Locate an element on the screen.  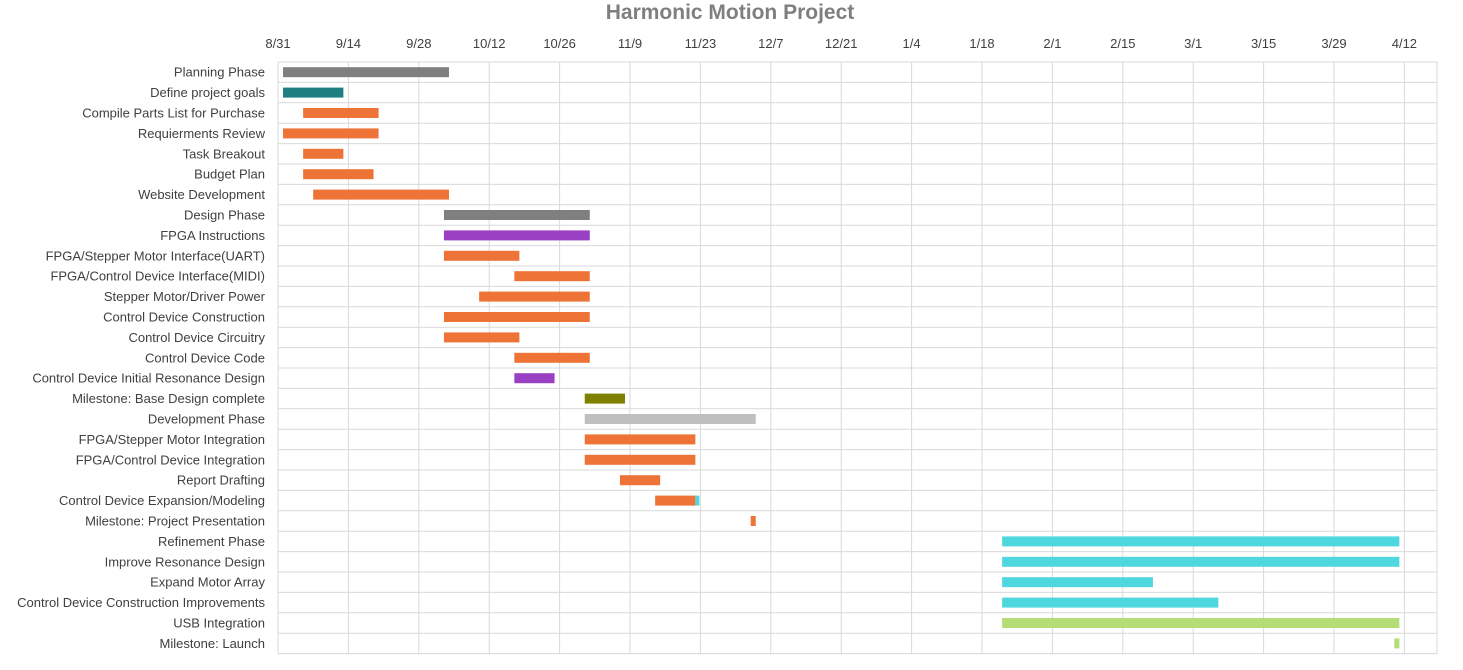
task-label: Control Device Expansion/Modeling is located at coordinates (162, 500).